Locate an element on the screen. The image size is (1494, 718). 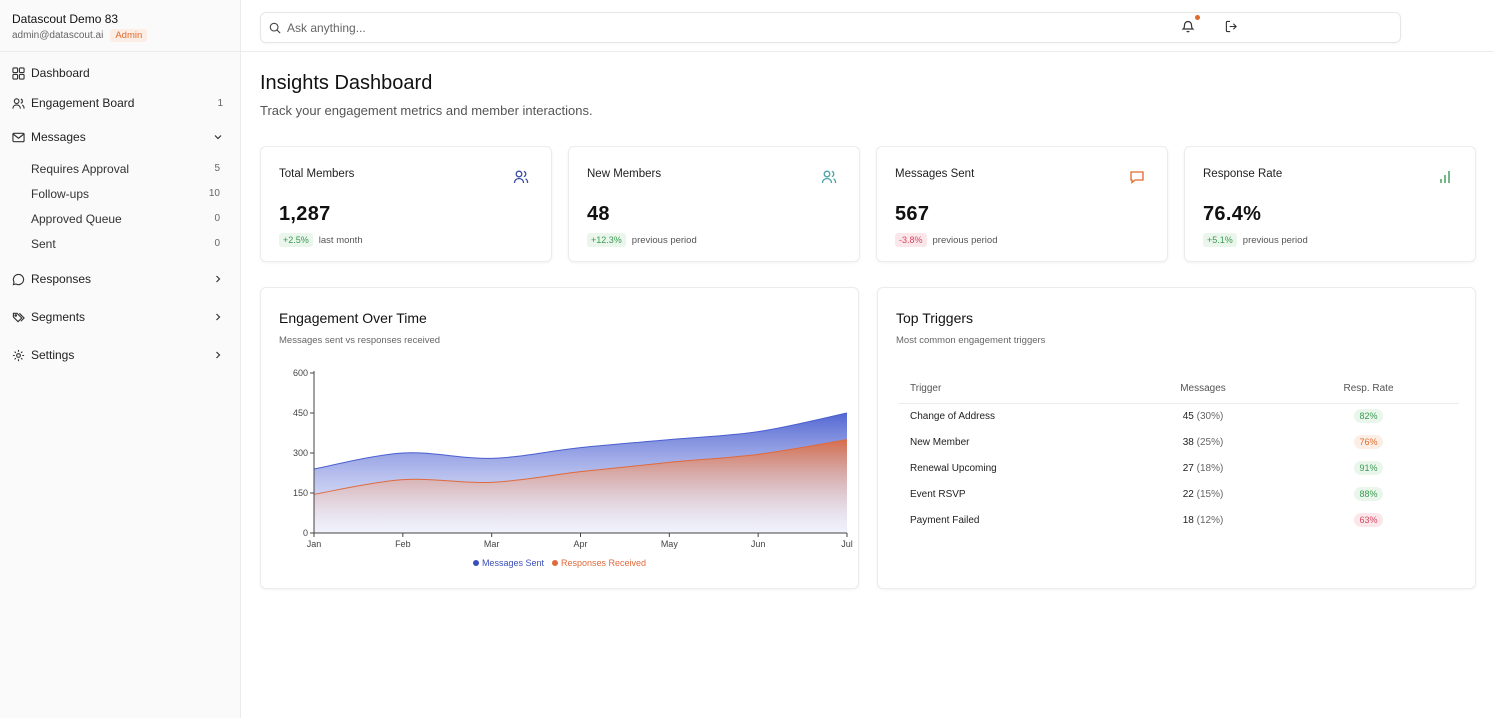
x-tick-label: Jun is located at coordinates (758, 544).